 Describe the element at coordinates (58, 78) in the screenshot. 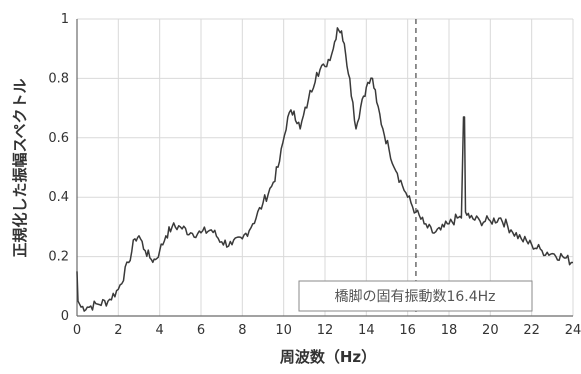

I see `y-tick-label: 0.8` at that location.